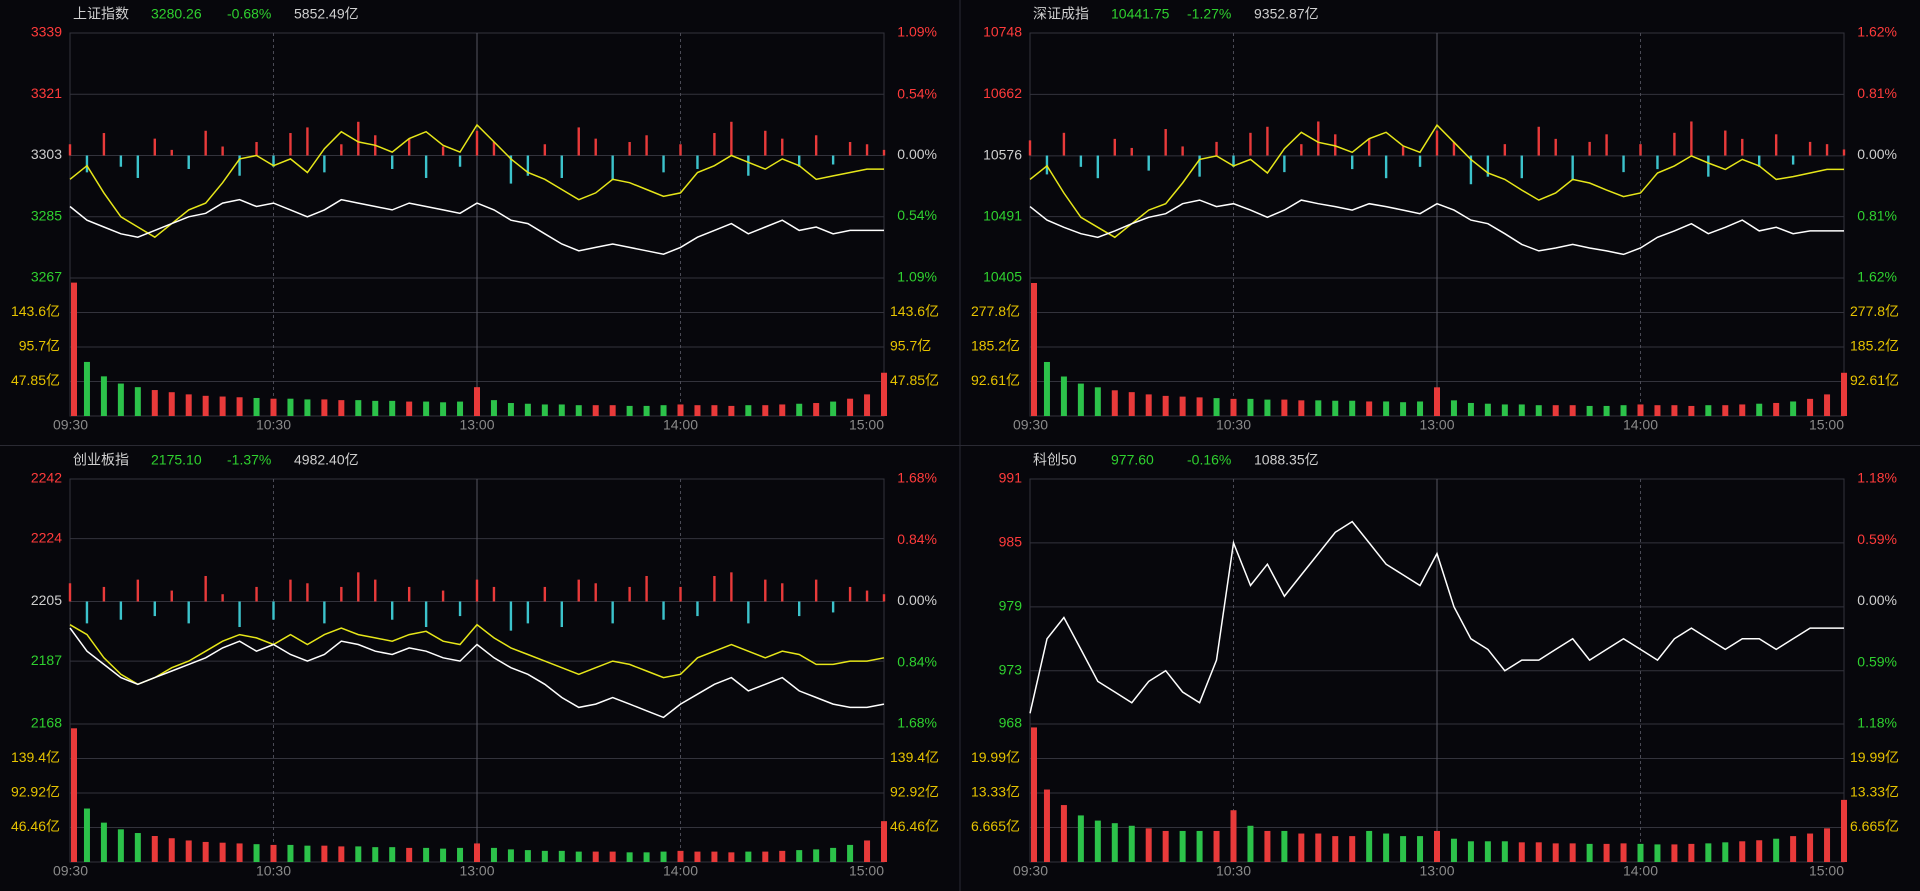 The width and height of the screenshot is (1920, 891). What do you see at coordinates (326, 14) in the screenshot?
I see `index-turnover: 5852.49亿` at bounding box center [326, 14].